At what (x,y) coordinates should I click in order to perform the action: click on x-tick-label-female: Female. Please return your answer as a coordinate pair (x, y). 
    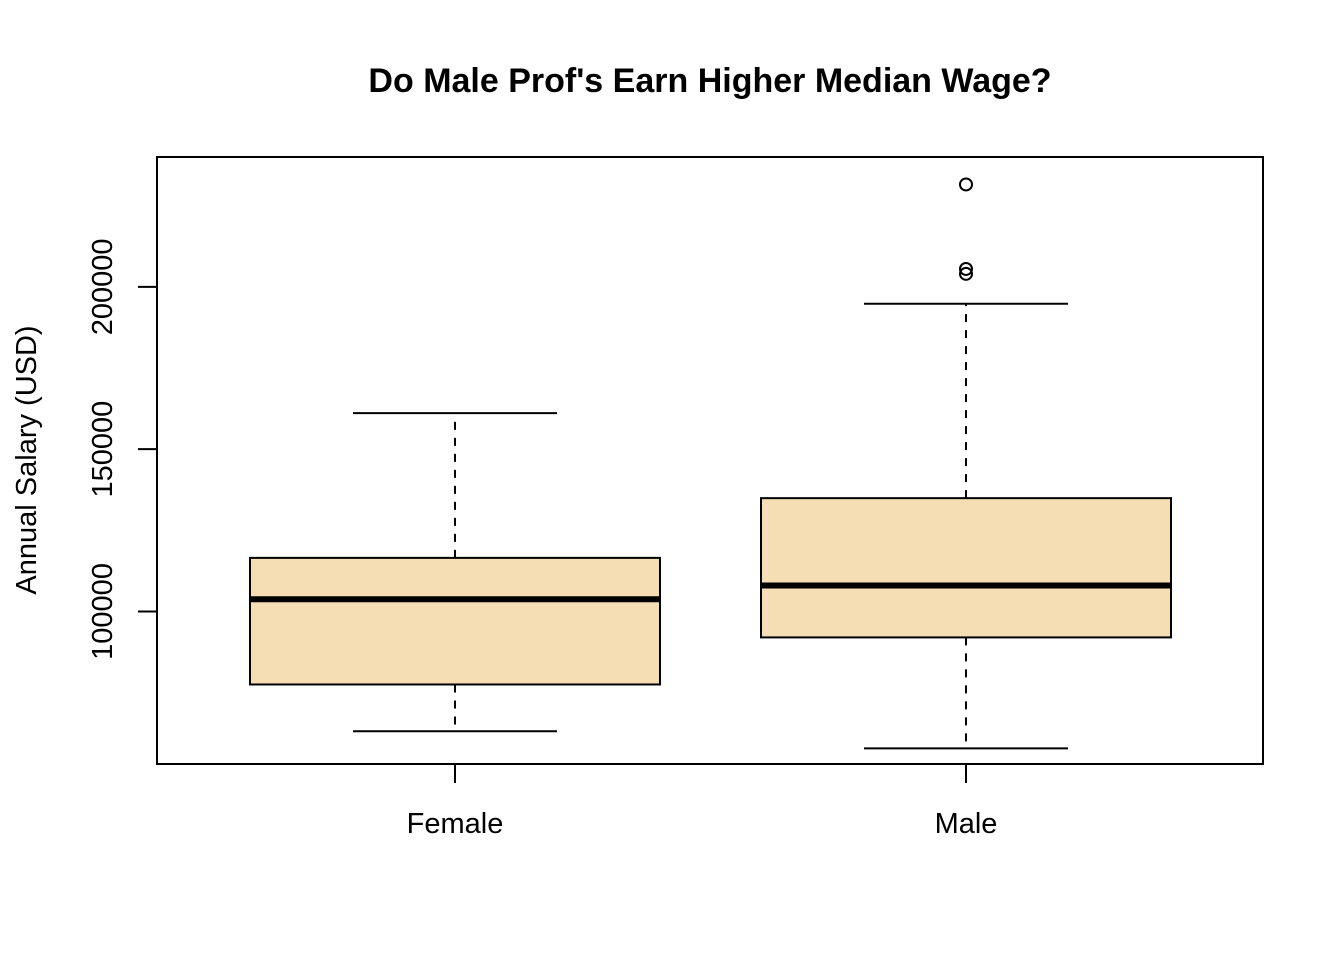
    Looking at the image, I should click on (455, 824).